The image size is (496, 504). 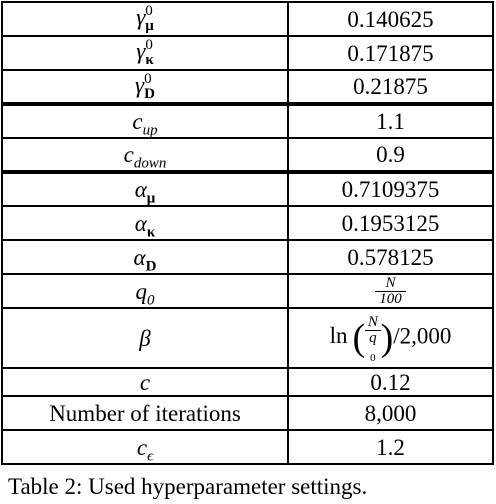 I want to click on value-cell: 0.7109375, so click(x=390, y=189).